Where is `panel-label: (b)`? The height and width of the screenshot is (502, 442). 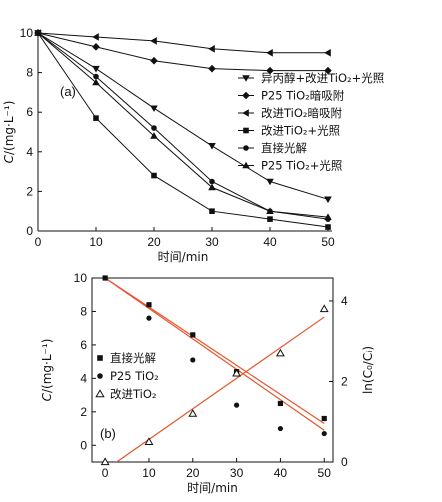 panel-label: (b) is located at coordinates (108, 433).